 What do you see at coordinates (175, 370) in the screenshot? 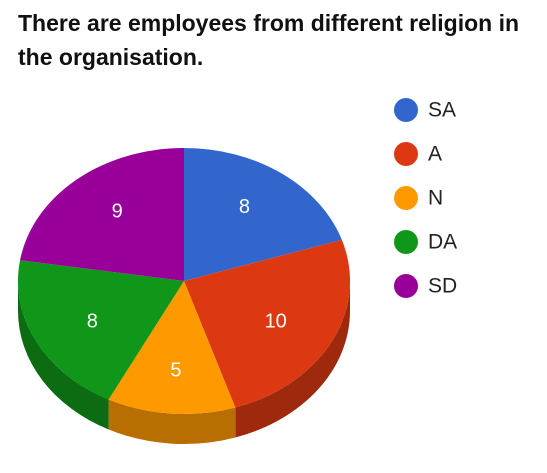
I see `slice-label: 5` at bounding box center [175, 370].